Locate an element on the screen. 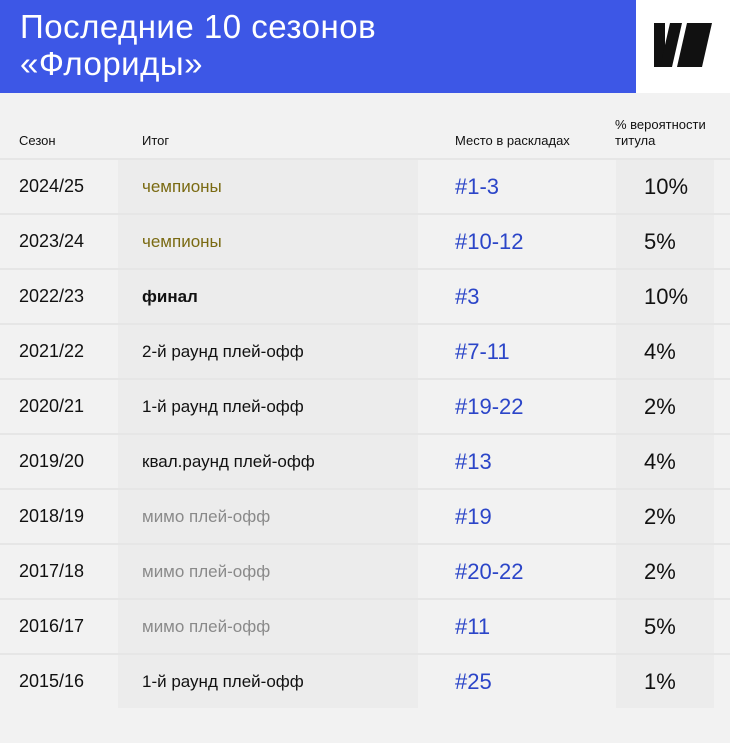 The image size is (730, 743). table-row: 2015/16 1-й раунд плей-офф #25 1% is located at coordinates (365, 680).